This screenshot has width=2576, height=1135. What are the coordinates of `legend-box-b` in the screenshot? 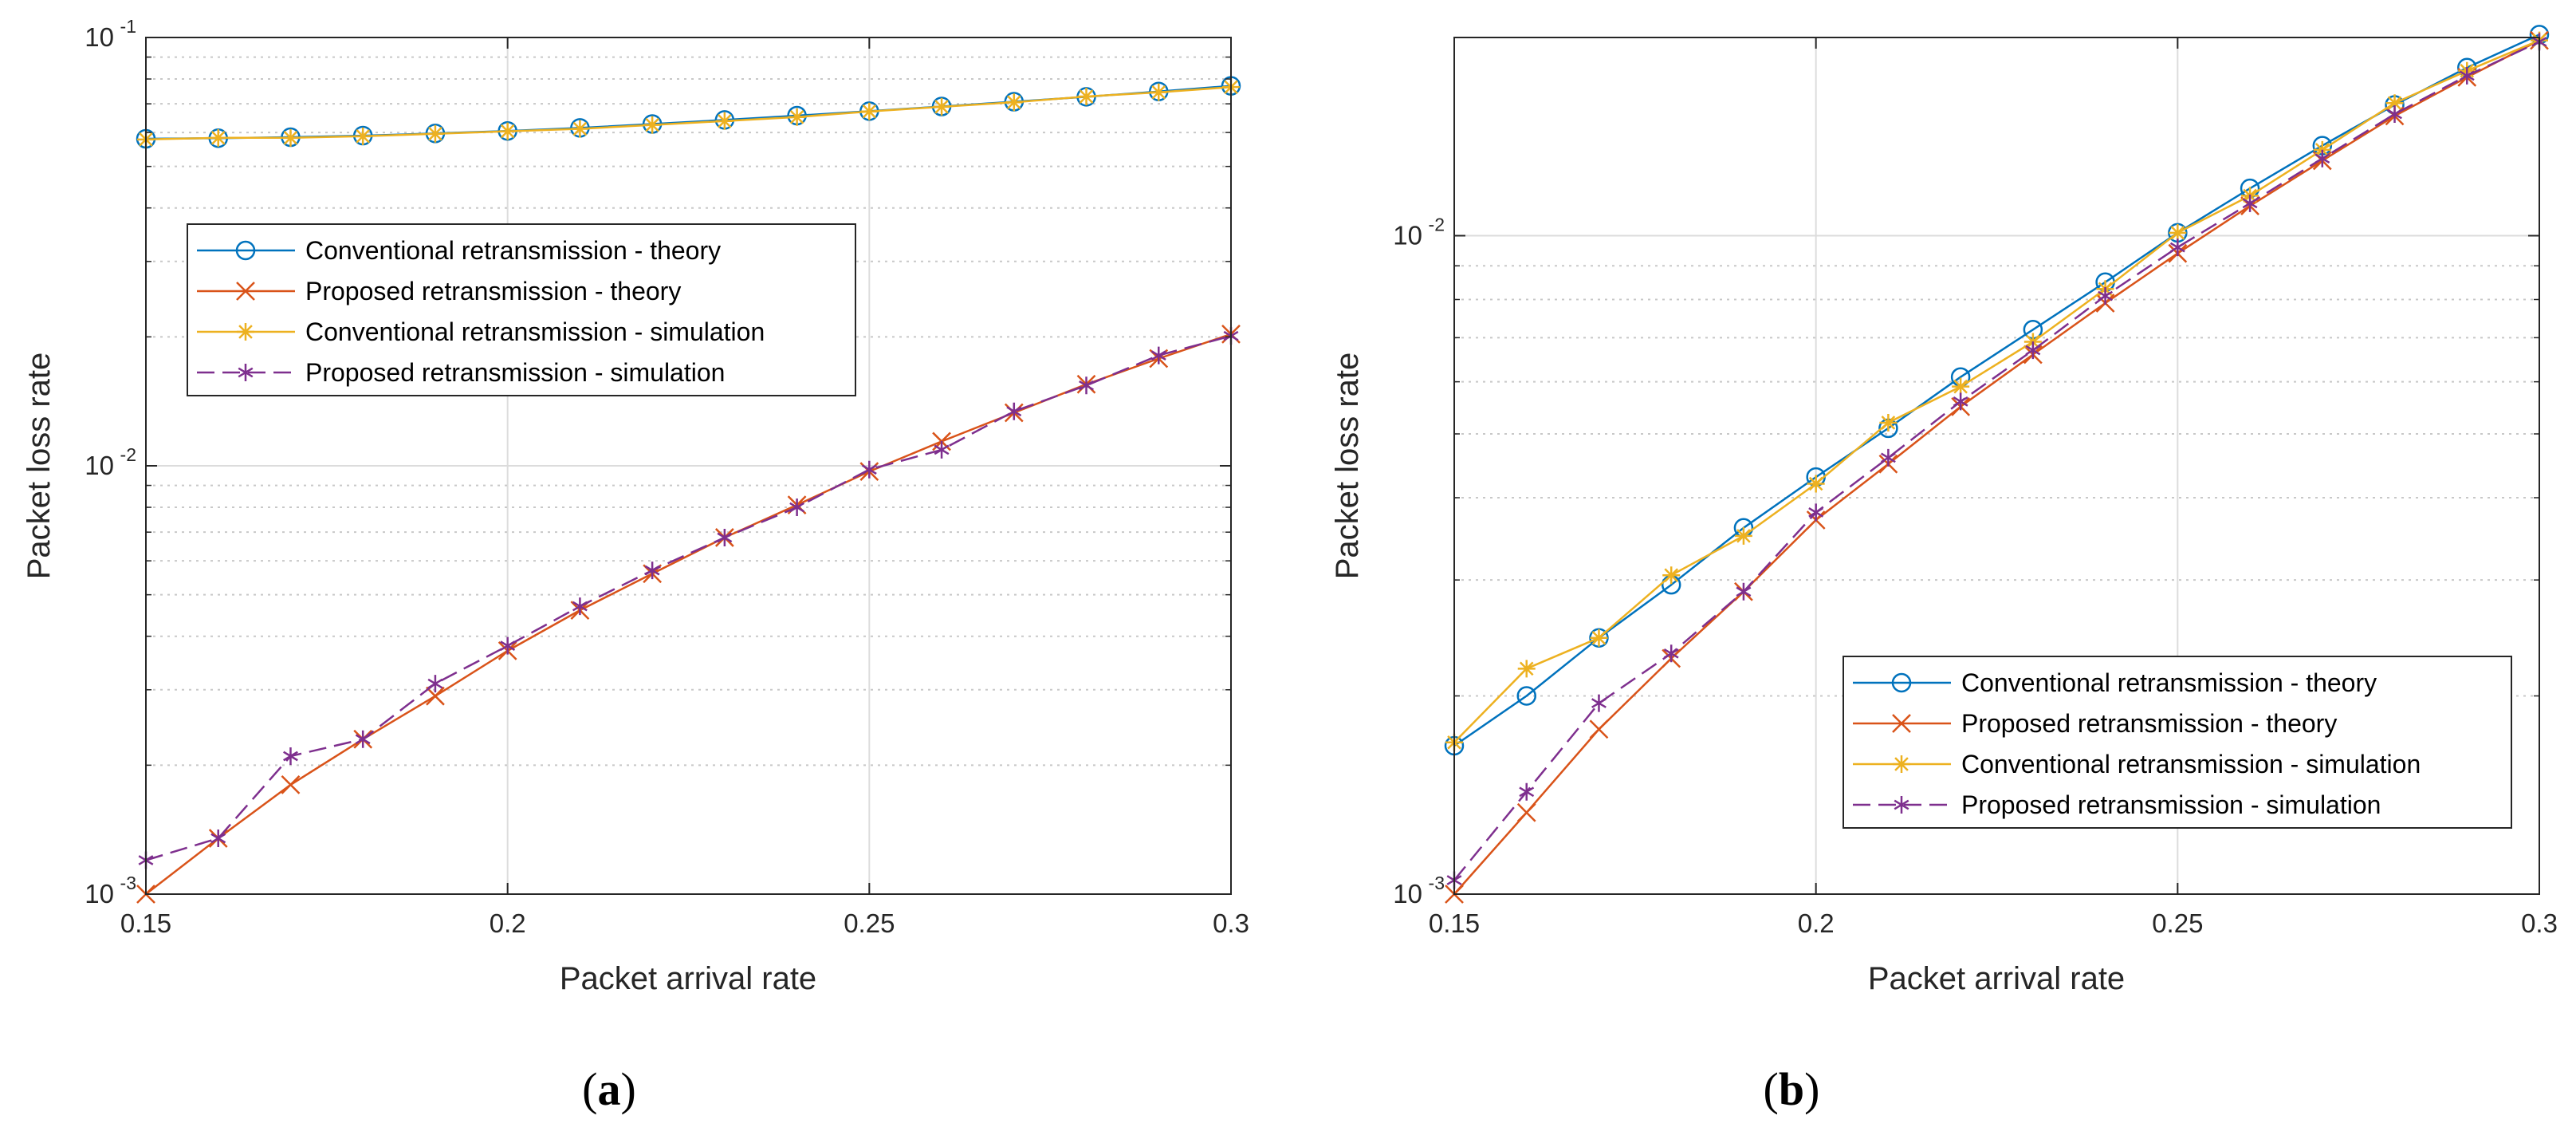 It's located at (2178, 742).